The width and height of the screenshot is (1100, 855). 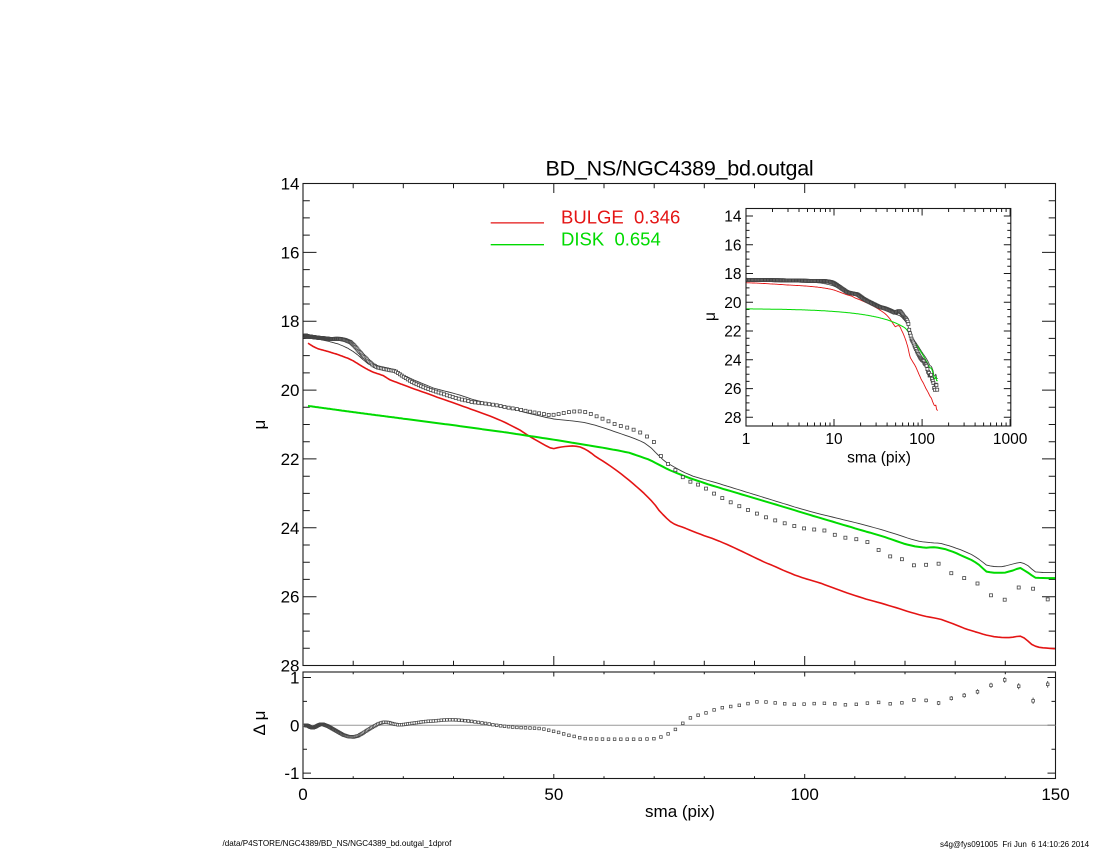 What do you see at coordinates (1015, 844) in the screenshot?
I see `svg-text:s4g@fys091005 Fri Jun 6 14:1: s4g@fys091005 Fri Jun 6 14:10:26 2014` at bounding box center [1015, 844].